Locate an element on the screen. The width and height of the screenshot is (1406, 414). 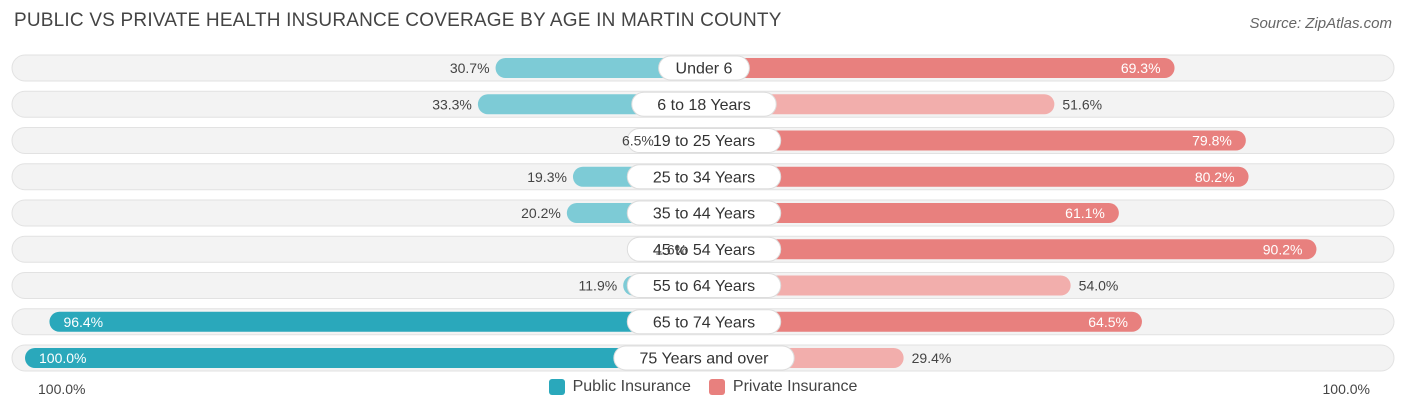
public-value-label: 100.0% is located at coordinates (62, 358).